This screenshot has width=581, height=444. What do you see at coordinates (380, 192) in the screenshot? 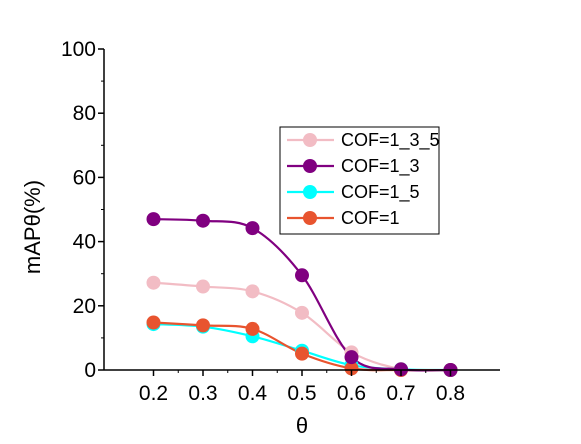
I see `legend-label: COF=1_5` at bounding box center [380, 192].